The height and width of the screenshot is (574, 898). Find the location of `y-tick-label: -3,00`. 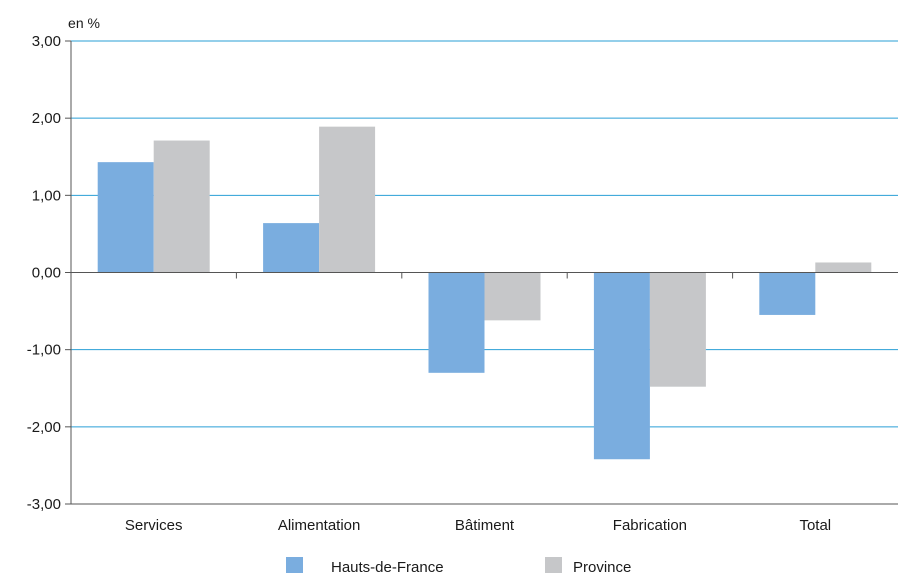

y-tick-label: -3,00 is located at coordinates (44, 504).